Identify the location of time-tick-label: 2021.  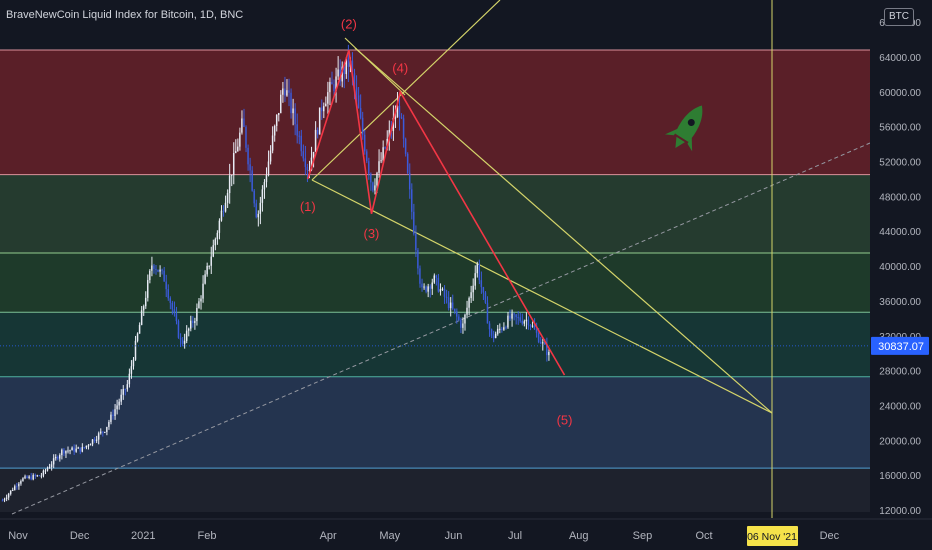
(143, 536).